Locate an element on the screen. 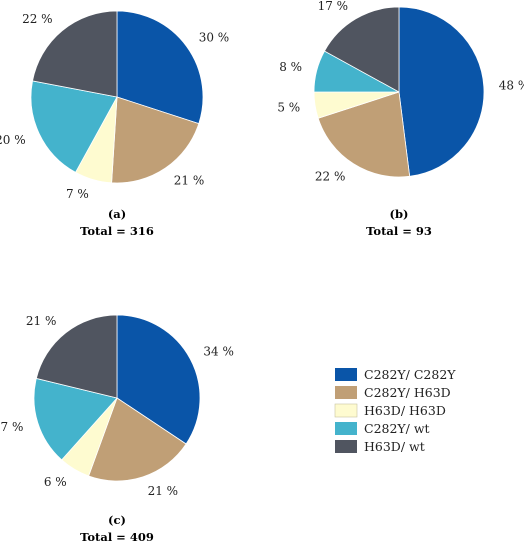 Image resolution: width=524 pixels, height=550 pixels. pie-b-slice-c282y-c282y is located at coordinates (441, 91).